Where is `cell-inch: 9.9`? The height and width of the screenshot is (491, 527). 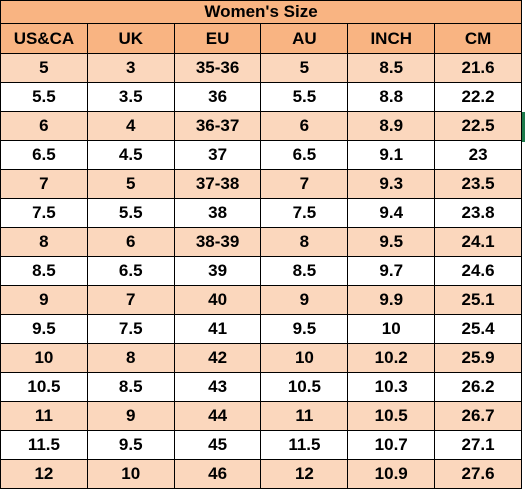
cell-inch: 9.9 is located at coordinates (391, 300).